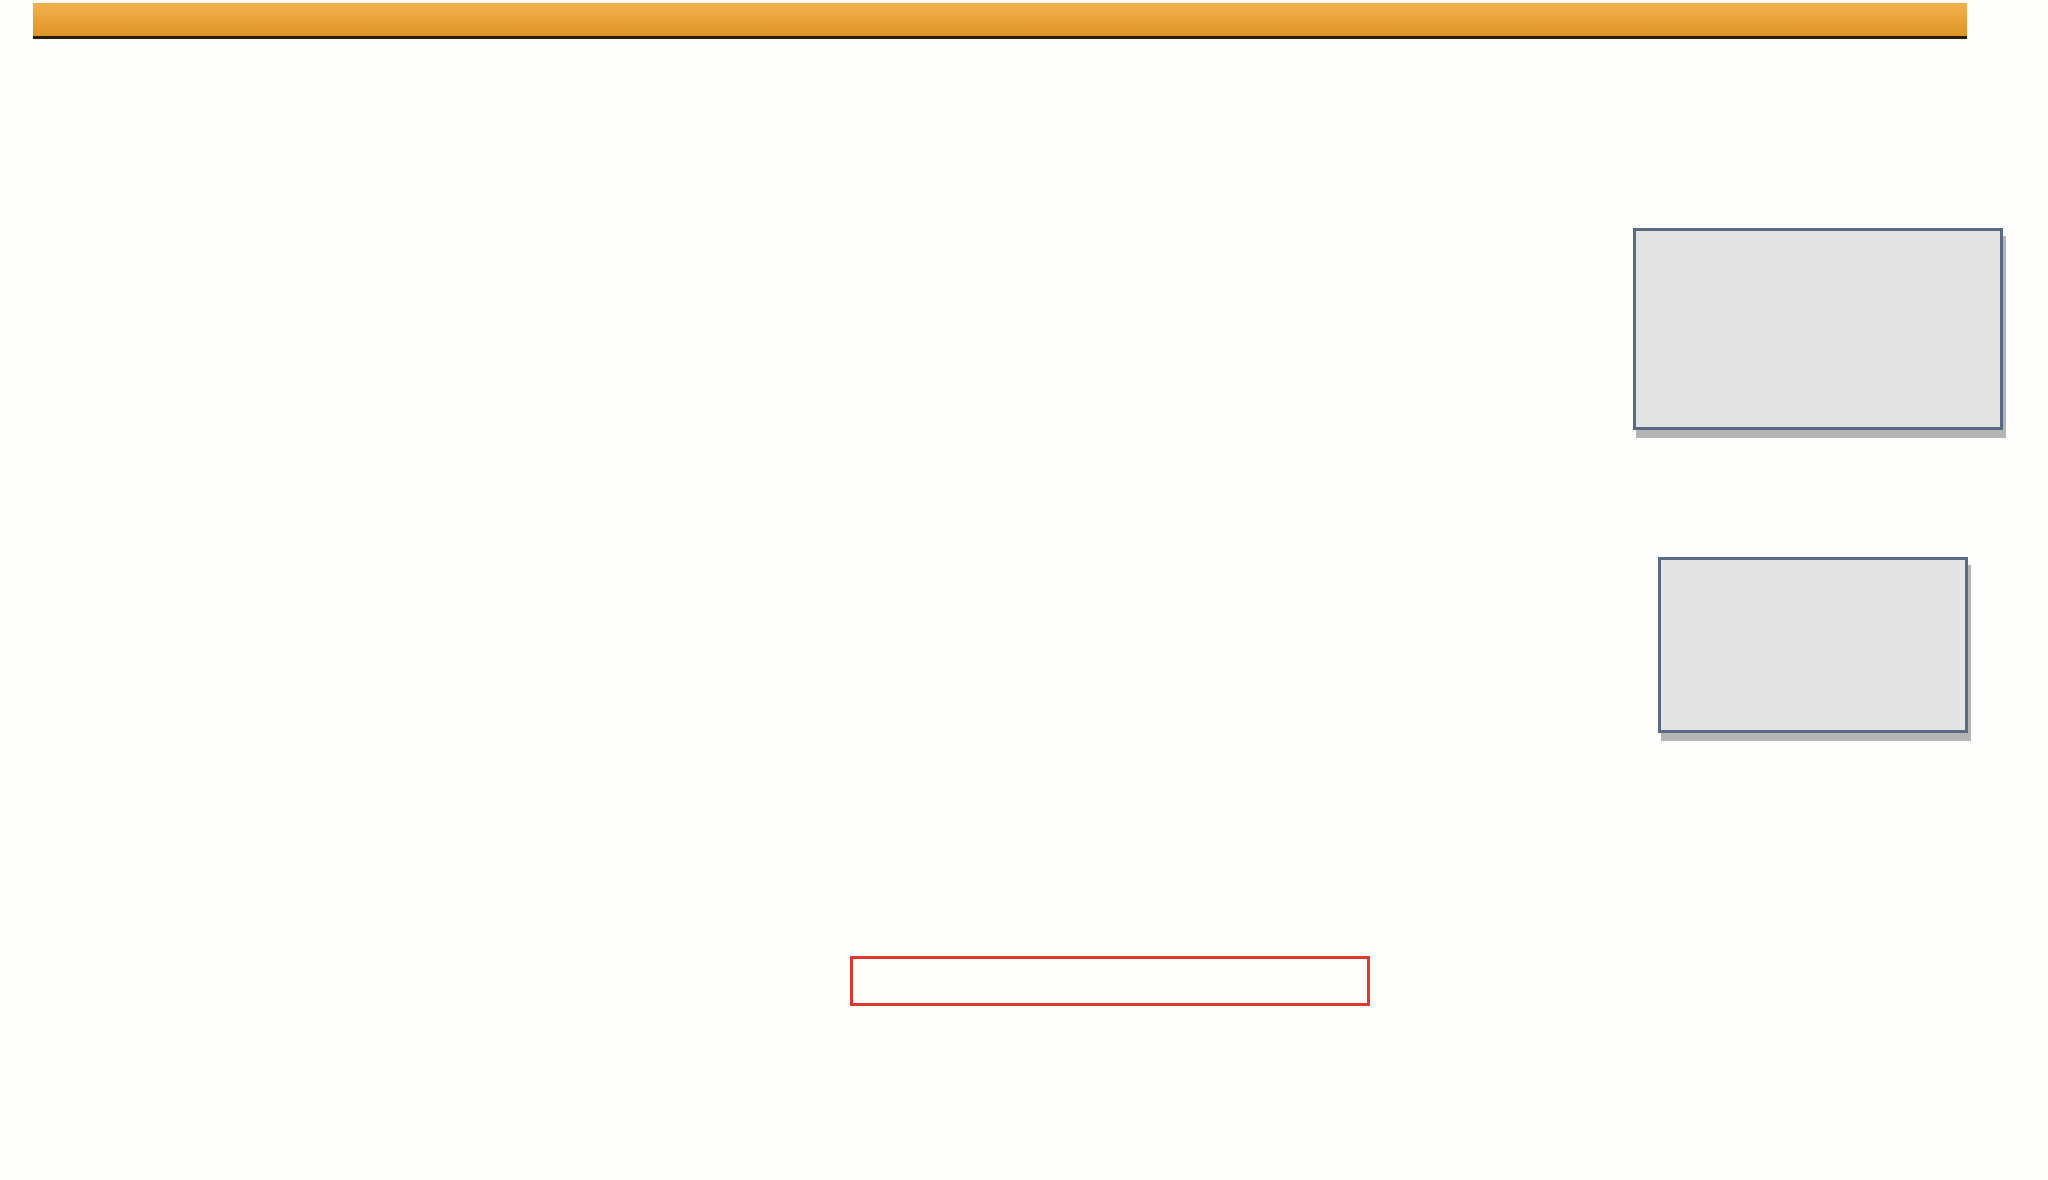 The height and width of the screenshot is (1180, 2048). Describe the element at coordinates (1818, 329) in the screenshot. I see `annotation-cumulative-reductions` at that location.